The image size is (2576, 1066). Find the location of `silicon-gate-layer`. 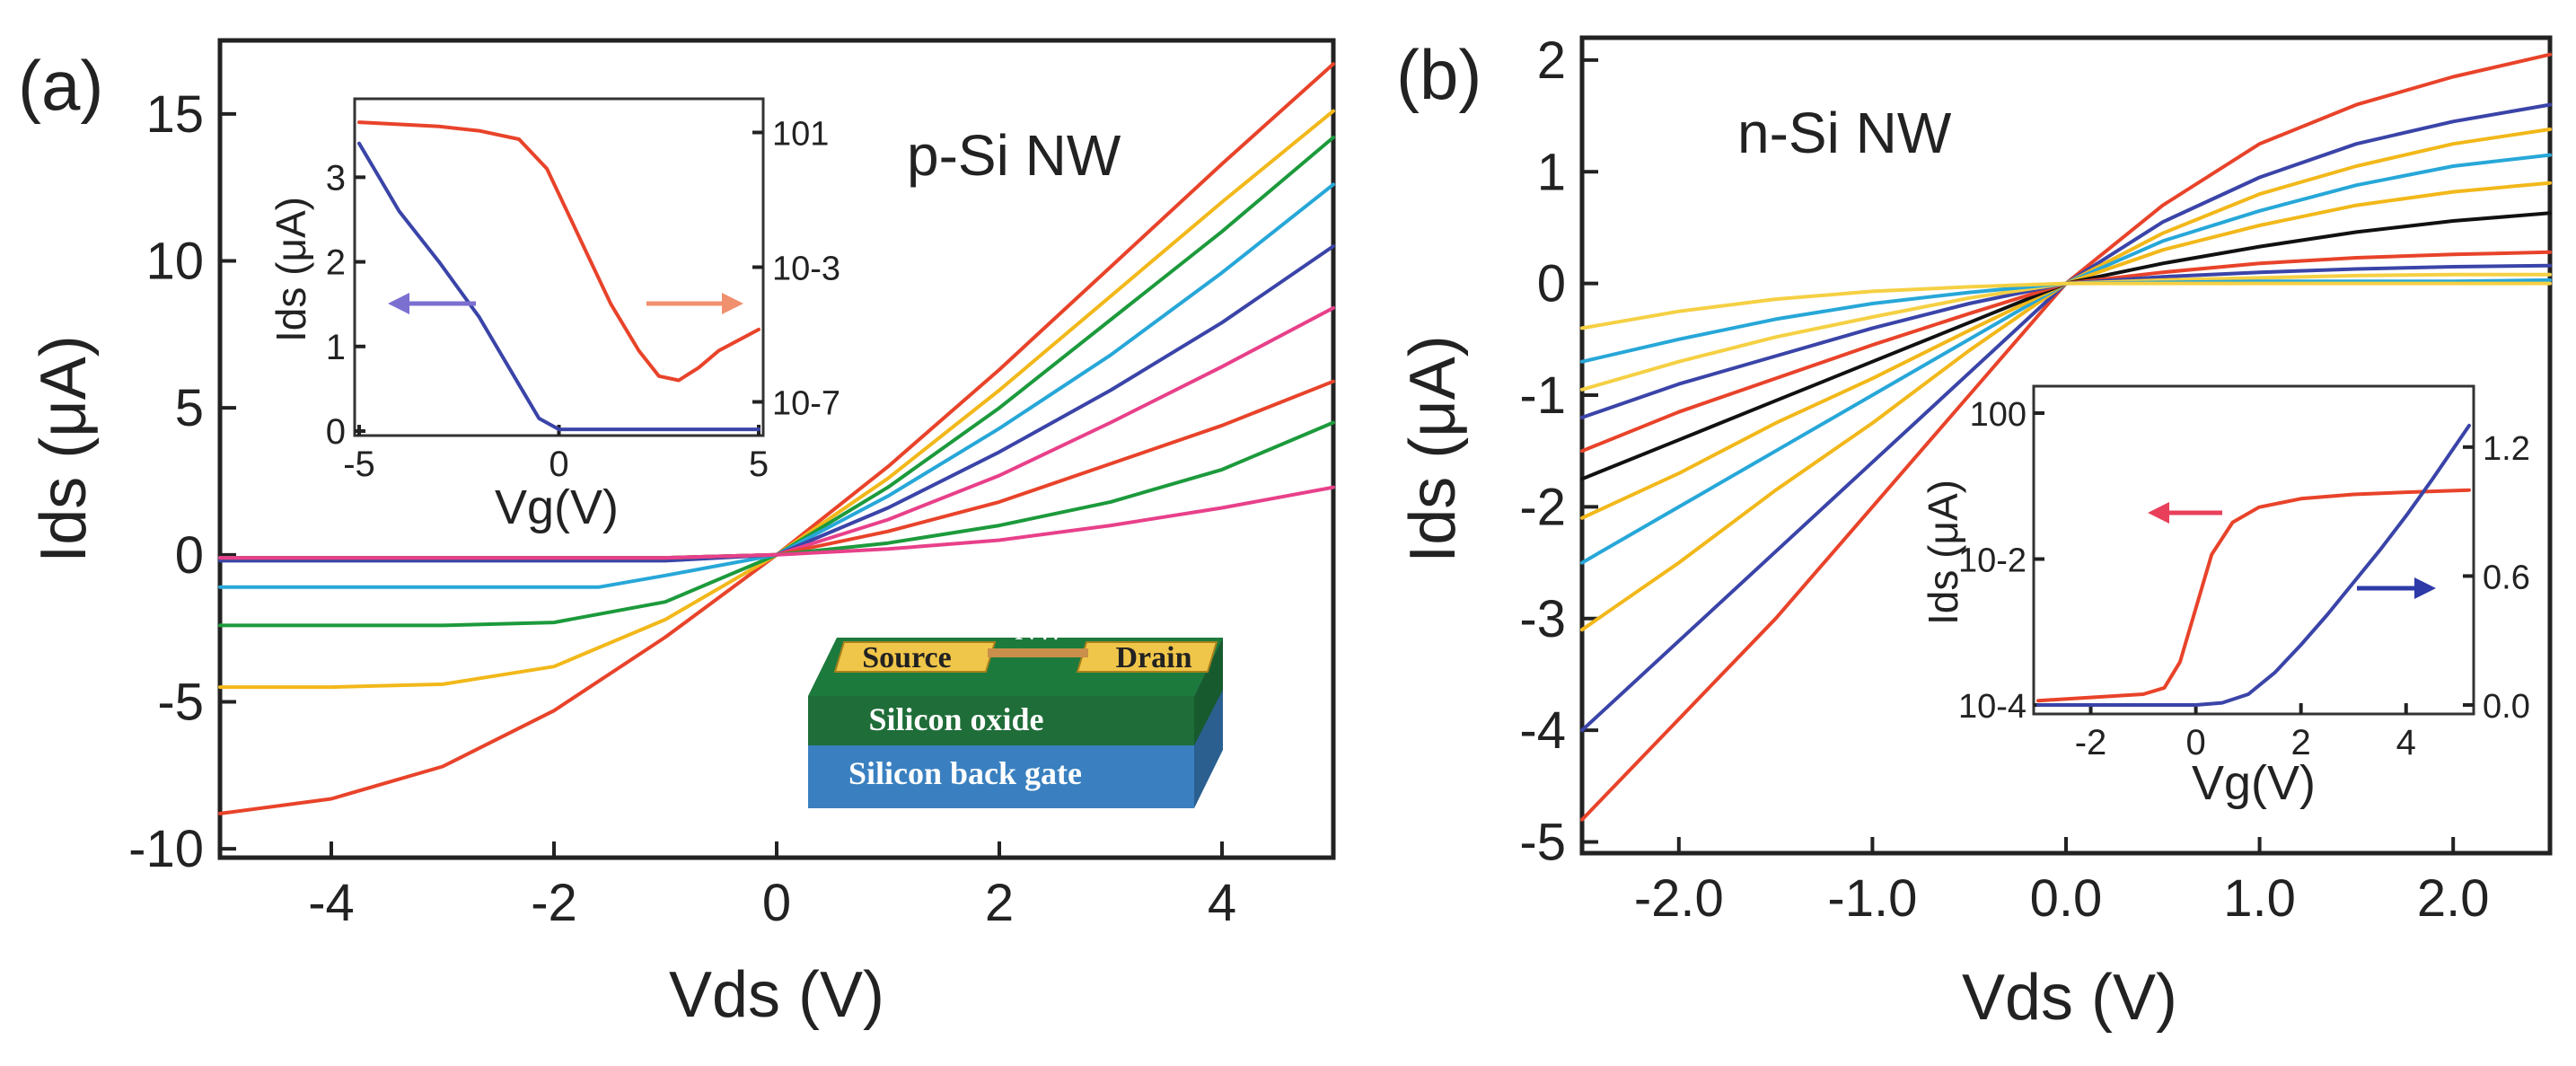

silicon-gate-layer is located at coordinates (1001, 776).